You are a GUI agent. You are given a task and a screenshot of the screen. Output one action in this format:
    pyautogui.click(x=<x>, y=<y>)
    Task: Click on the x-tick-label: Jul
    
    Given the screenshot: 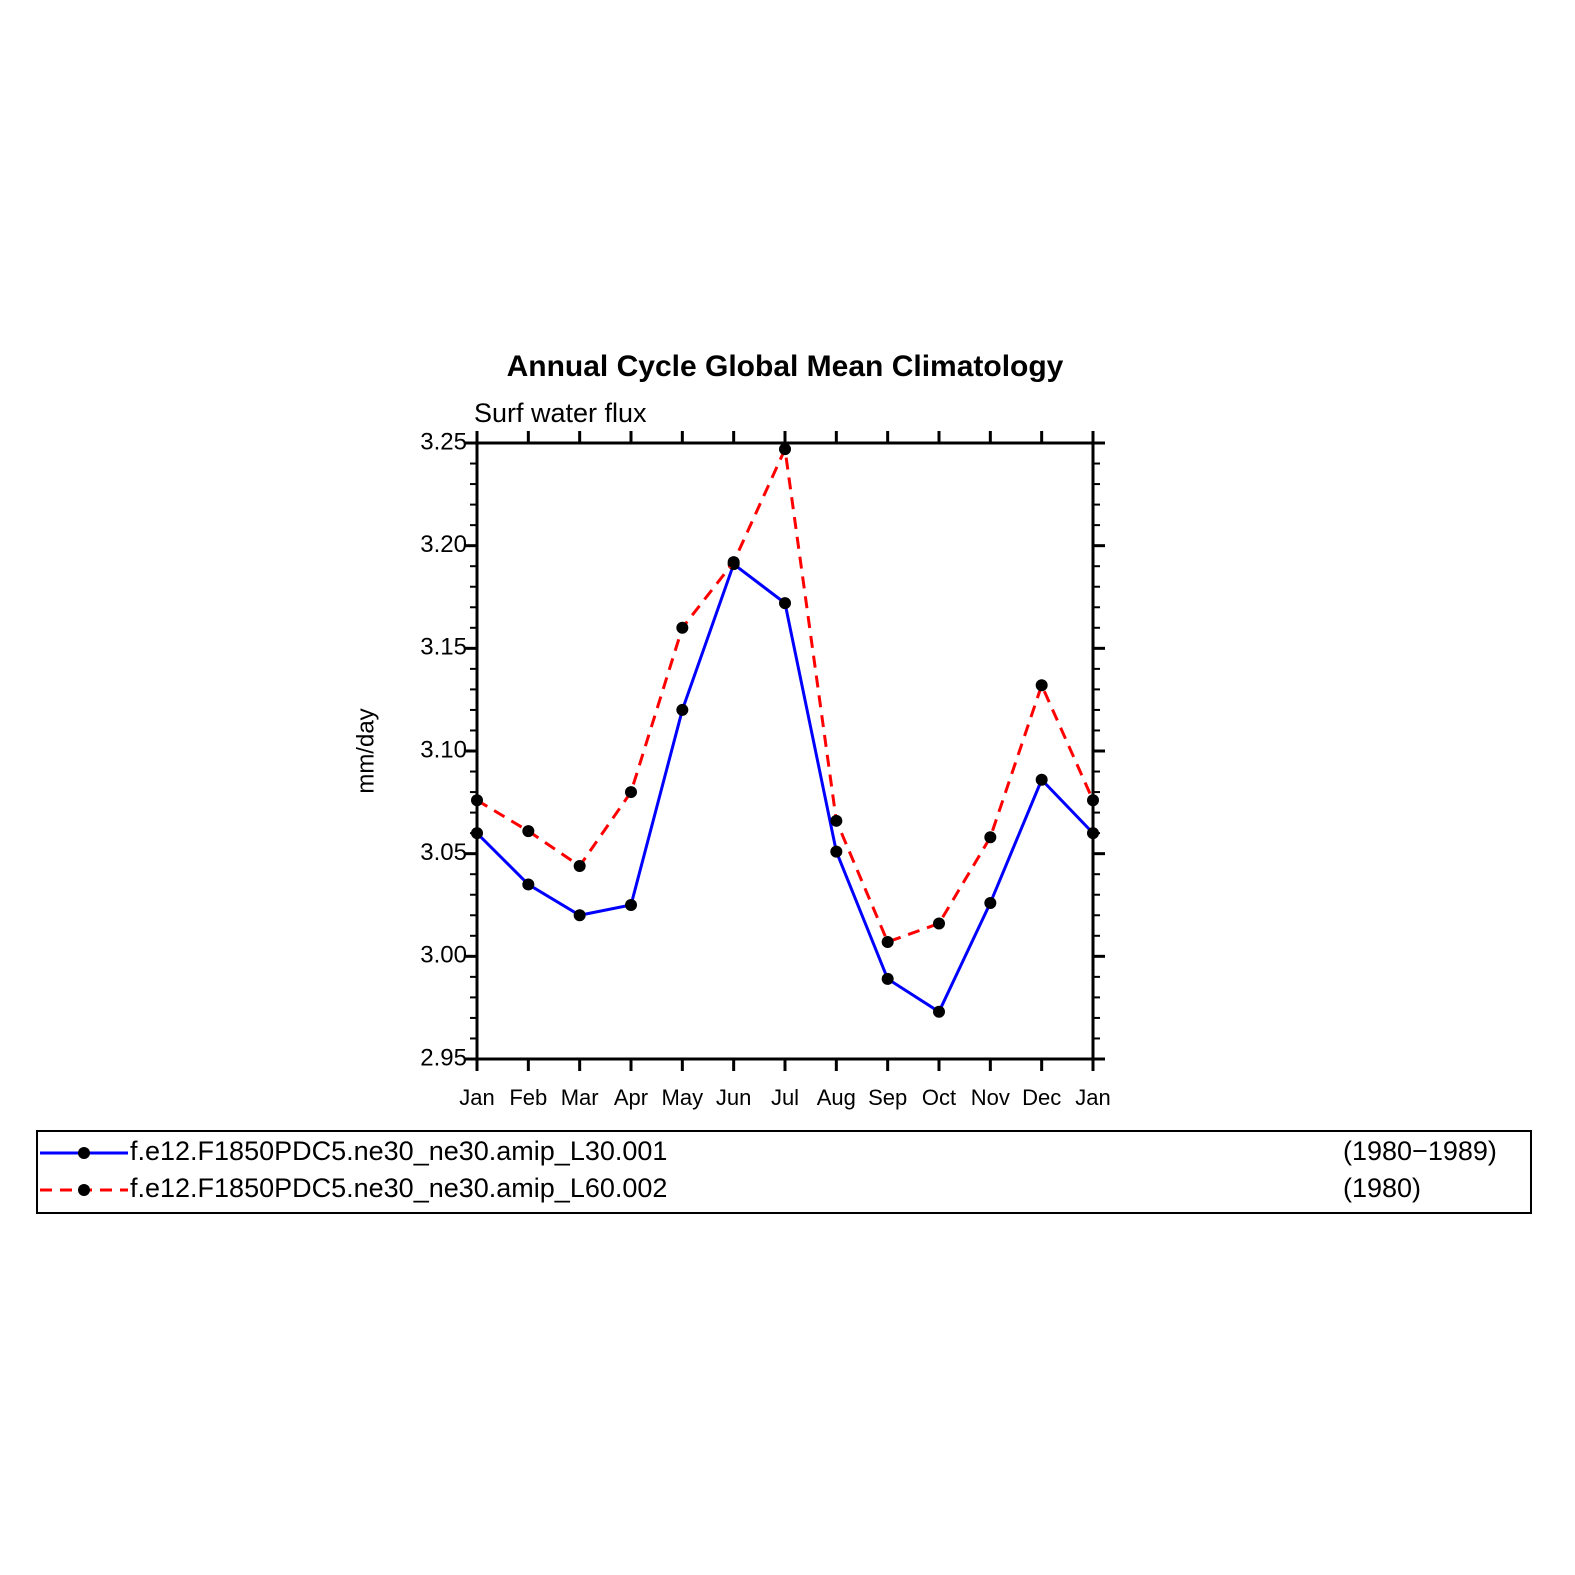 What is the action you would take?
    pyautogui.click(x=785, y=1097)
    